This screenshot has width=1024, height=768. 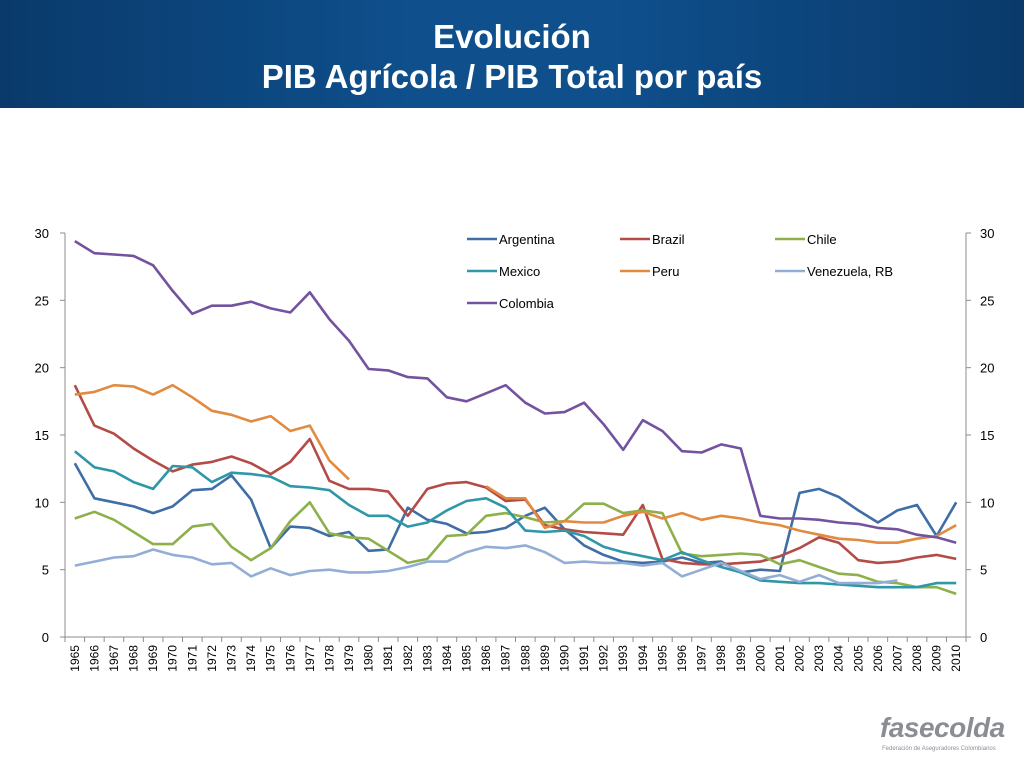 What do you see at coordinates (519, 271) in the screenshot?
I see `legend-label: Mexico` at bounding box center [519, 271].